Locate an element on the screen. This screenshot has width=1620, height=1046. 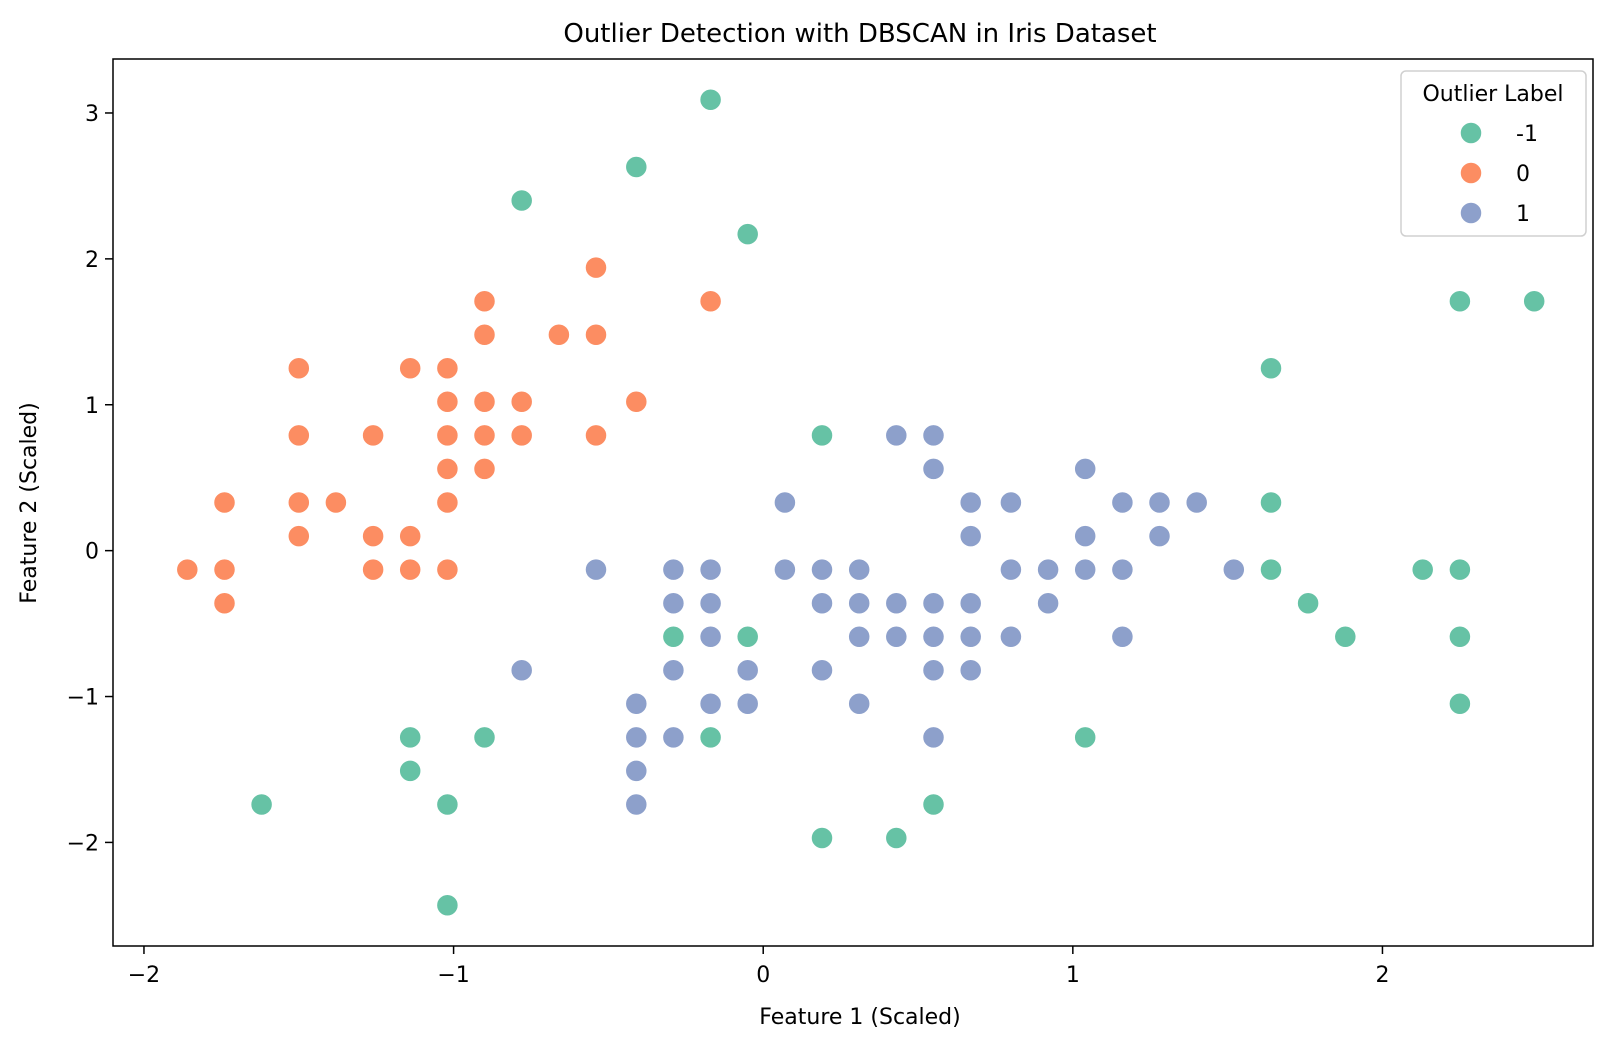
legend-box is located at coordinates (1493, 153).